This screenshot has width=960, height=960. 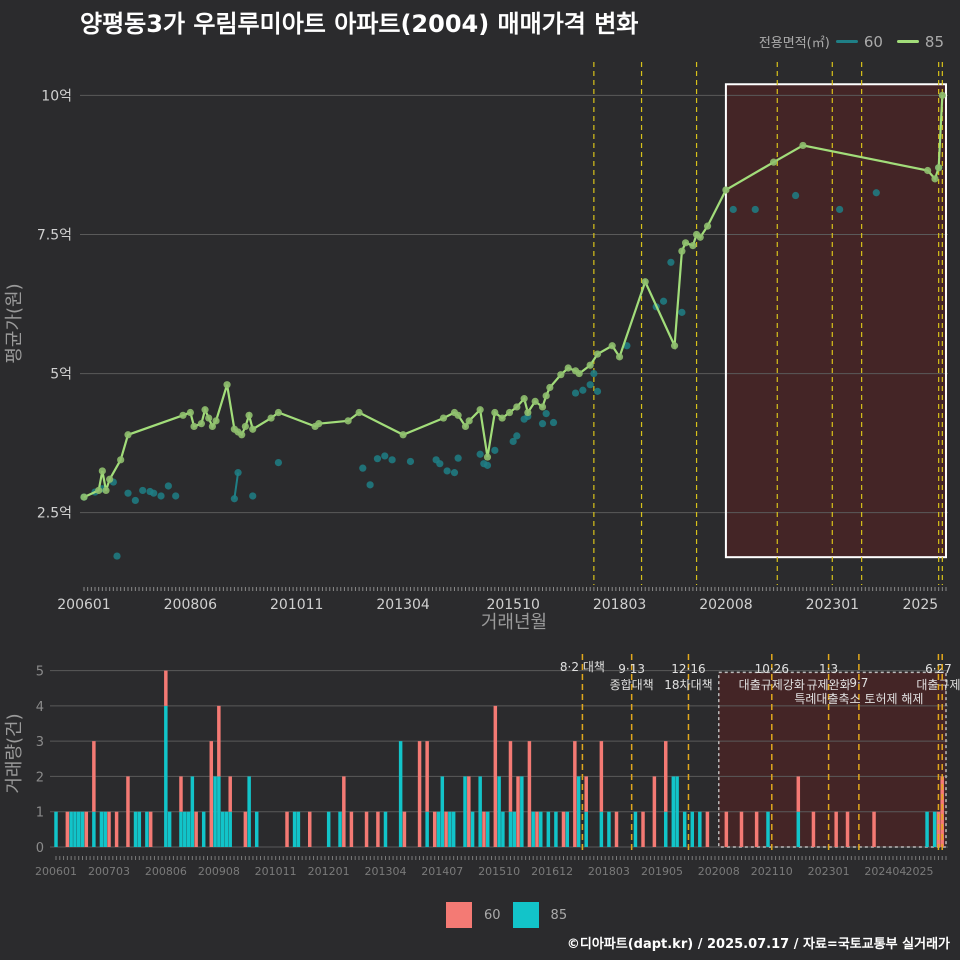 What do you see at coordinates (772, 871) in the screenshot?
I see `volume-x-tick-label: 202110` at bounding box center [772, 871].